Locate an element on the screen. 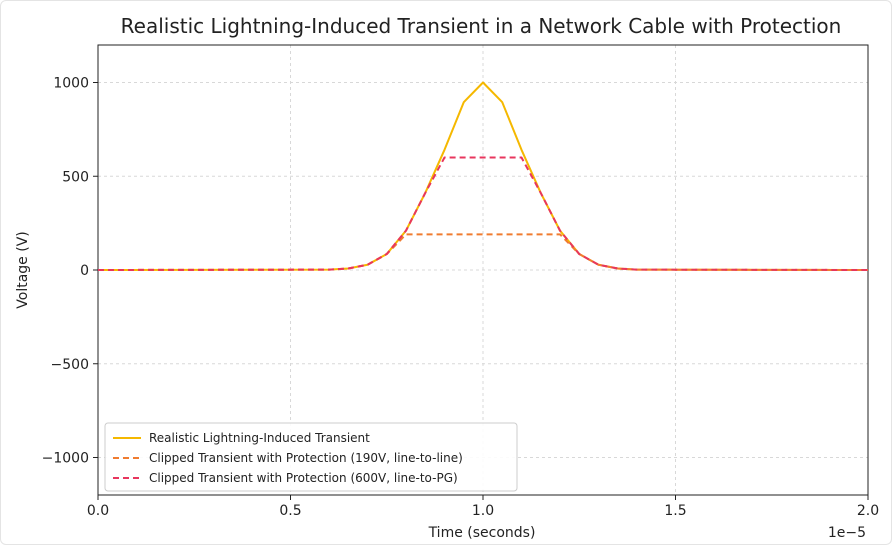 Image resolution: width=892 pixels, height=545 pixels. y-tick-label: 500 is located at coordinates (75, 177).